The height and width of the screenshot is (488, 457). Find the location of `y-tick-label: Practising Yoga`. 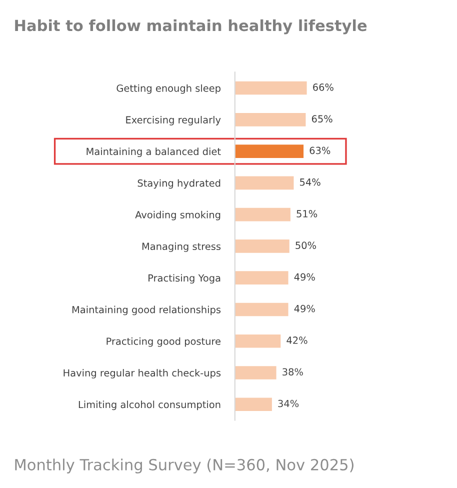

y-tick-label: Practising Yoga is located at coordinates (184, 279).